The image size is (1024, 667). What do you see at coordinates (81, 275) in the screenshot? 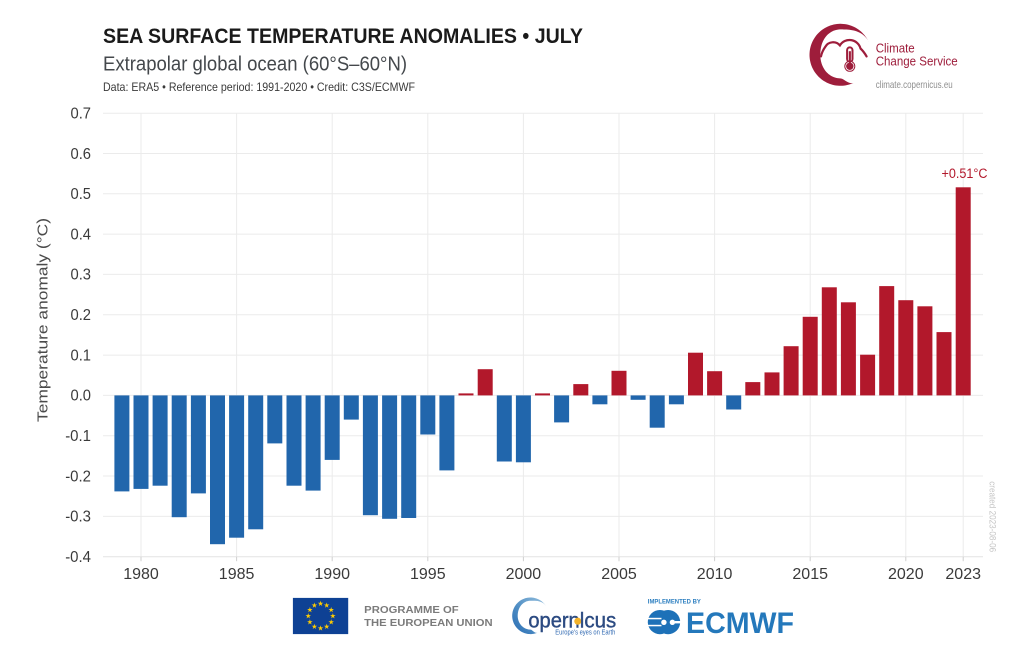
I see `svg-text: 0.3` at bounding box center [81, 275].